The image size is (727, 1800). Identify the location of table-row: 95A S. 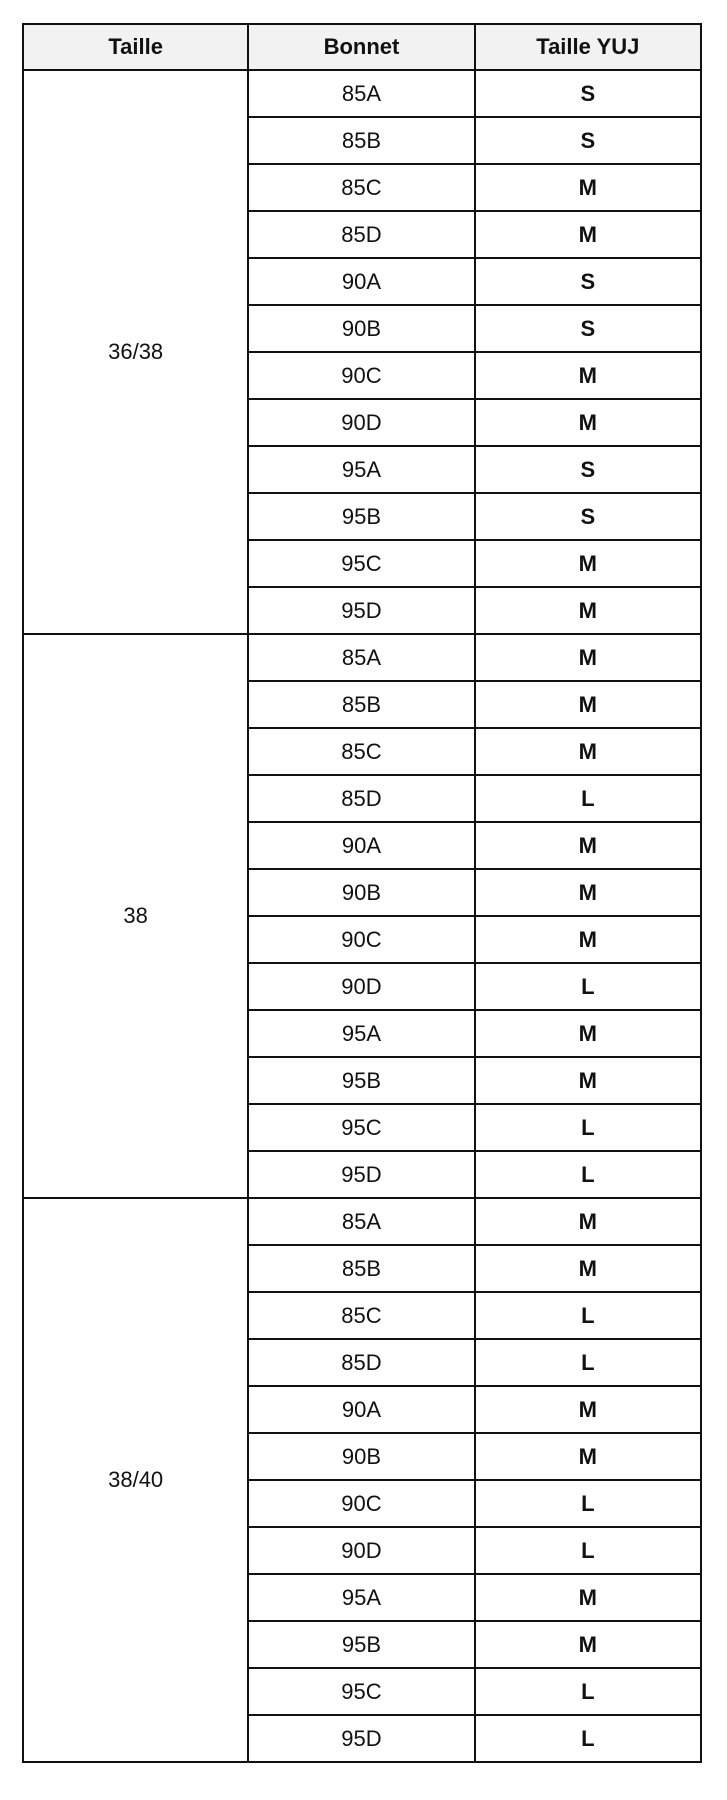
(363, 469).